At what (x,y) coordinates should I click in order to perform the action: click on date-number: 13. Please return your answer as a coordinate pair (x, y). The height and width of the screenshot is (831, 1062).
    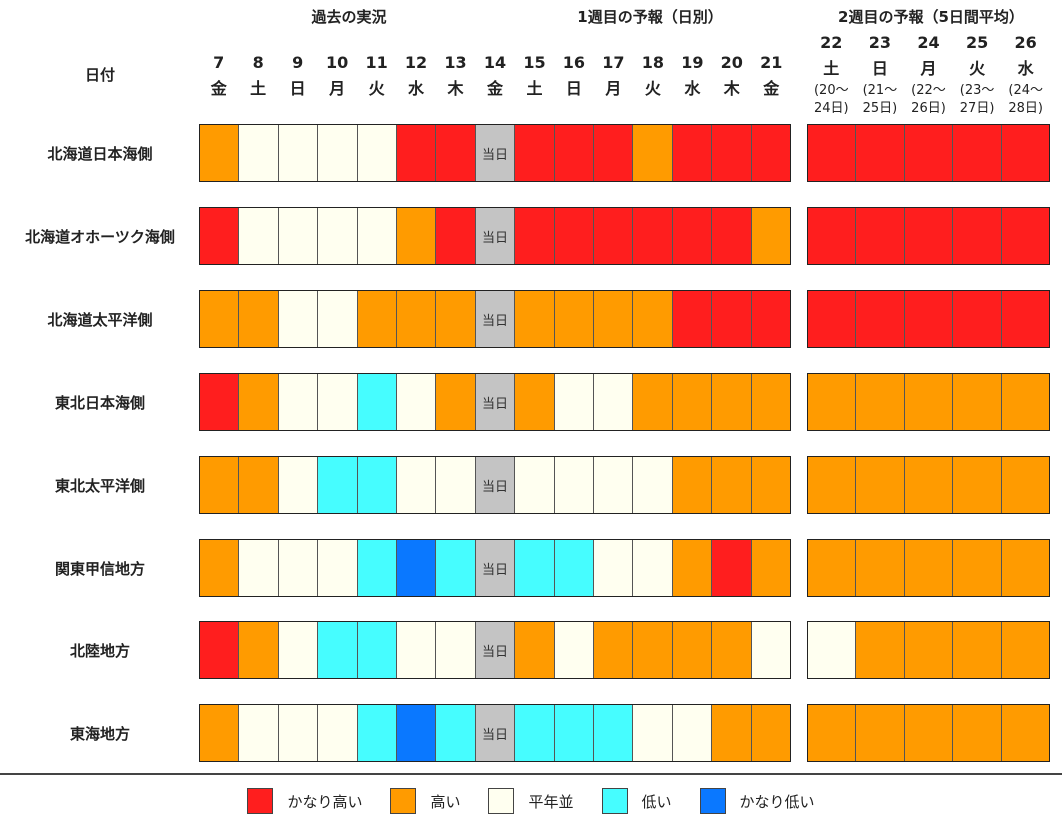
    Looking at the image, I should click on (455, 62).